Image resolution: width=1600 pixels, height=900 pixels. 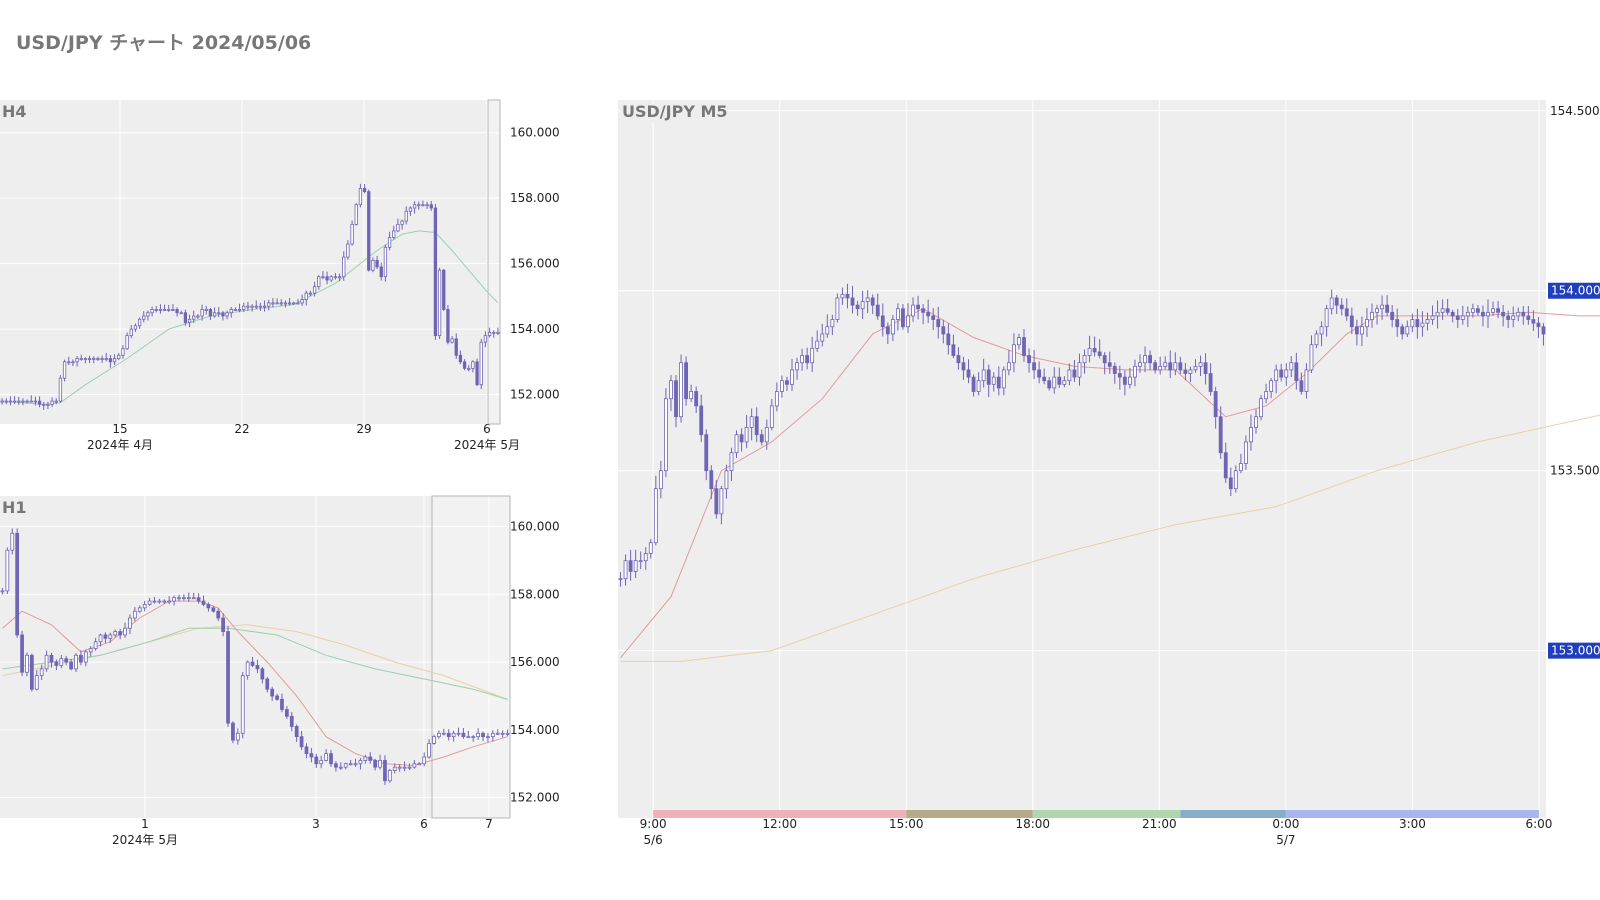 What do you see at coordinates (13, 508) in the screenshot?
I see `h1-title-bg` at bounding box center [13, 508].